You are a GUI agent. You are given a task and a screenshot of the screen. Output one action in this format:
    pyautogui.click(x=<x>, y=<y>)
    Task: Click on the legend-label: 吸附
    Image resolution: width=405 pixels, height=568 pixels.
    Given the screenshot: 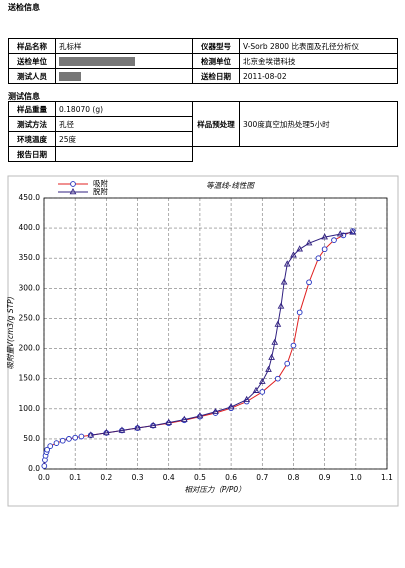 What is the action you would take?
    pyautogui.click(x=100, y=183)
    